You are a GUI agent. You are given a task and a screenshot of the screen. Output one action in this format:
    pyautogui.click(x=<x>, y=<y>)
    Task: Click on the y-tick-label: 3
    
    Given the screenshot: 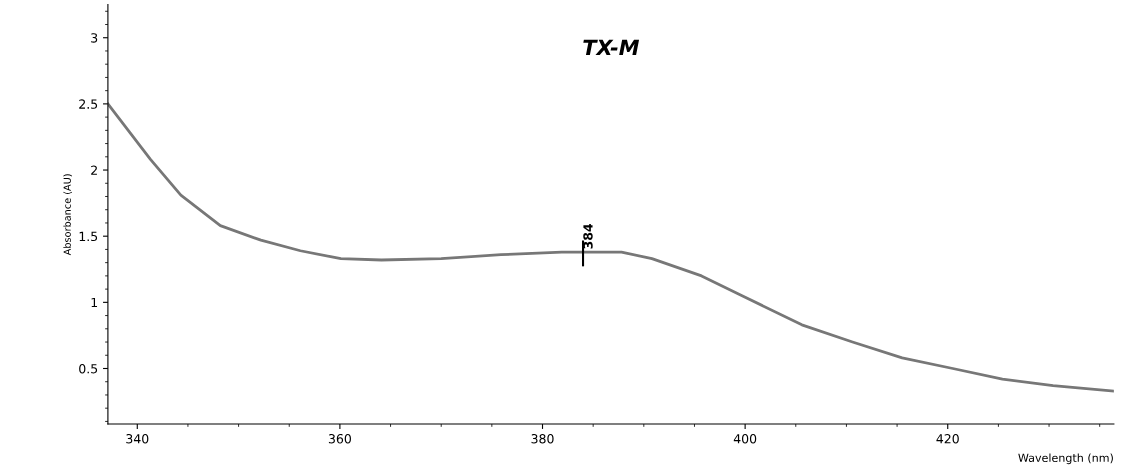 What is the action you would take?
    pyautogui.click(x=94, y=38)
    